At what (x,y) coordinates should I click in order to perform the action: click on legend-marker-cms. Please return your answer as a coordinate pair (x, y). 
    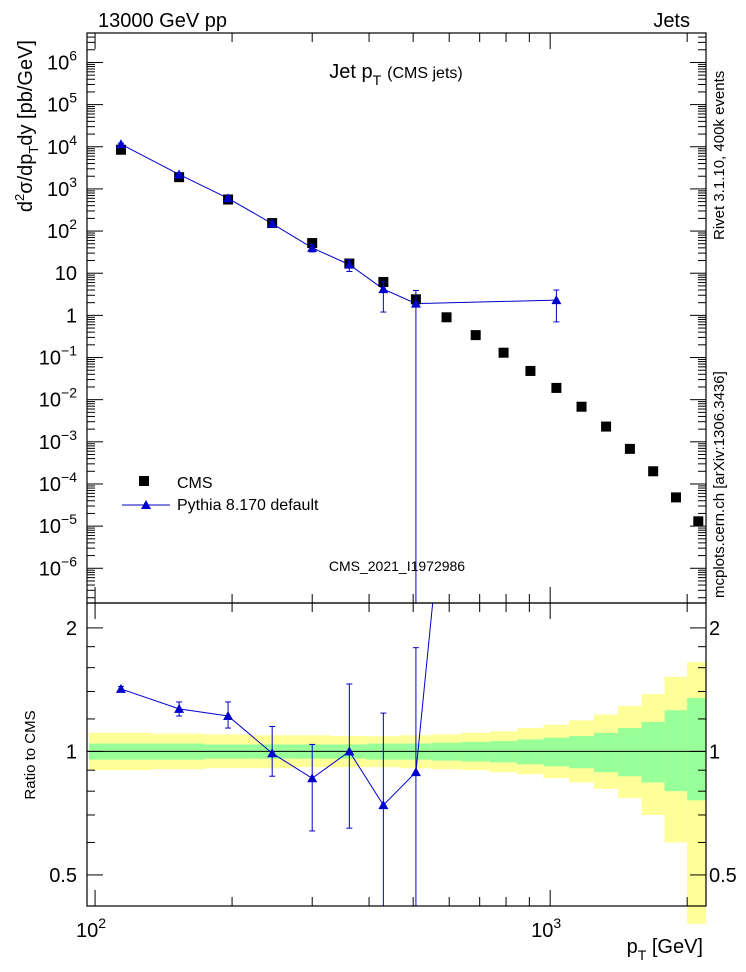
    Looking at the image, I should click on (144, 481).